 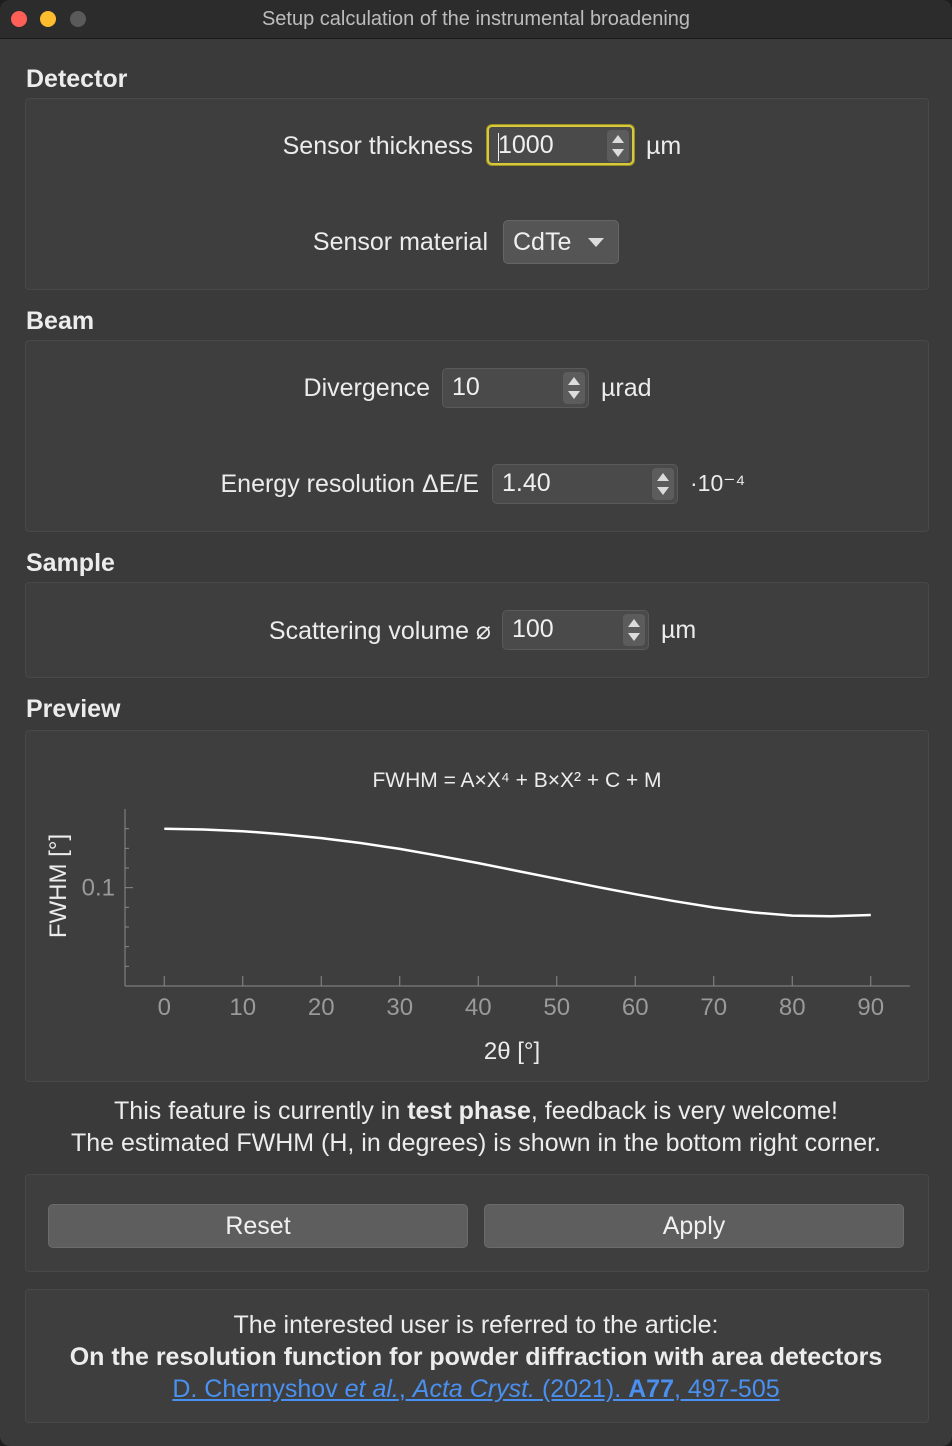 I want to click on link-year: (2021)., so click(x=582, y=1389).